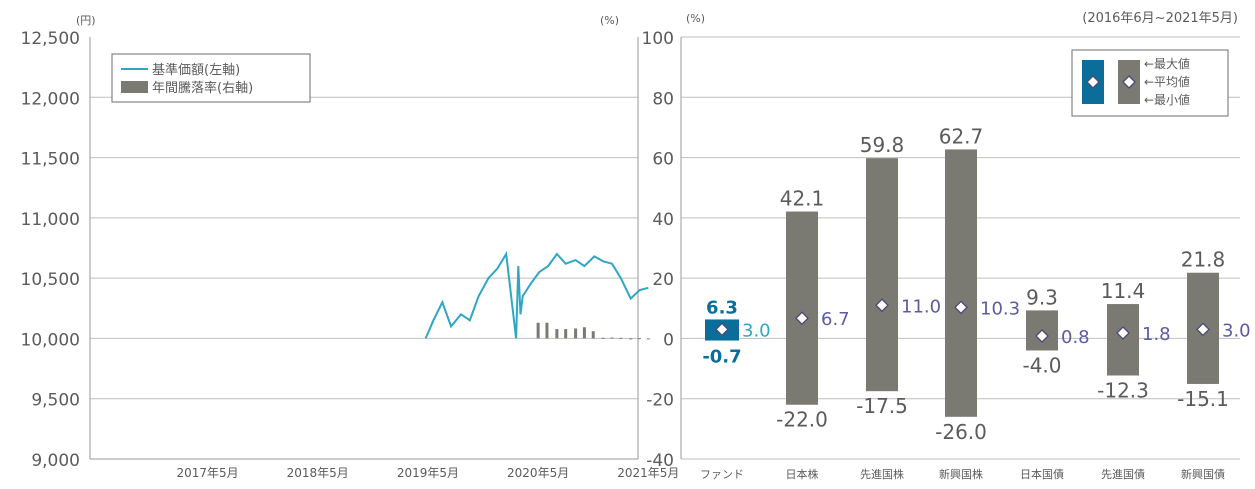 This screenshot has height=489, width=1255. Describe the element at coordinates (722, 307) in the screenshot. I see `max-value-label: 6.3` at that location.